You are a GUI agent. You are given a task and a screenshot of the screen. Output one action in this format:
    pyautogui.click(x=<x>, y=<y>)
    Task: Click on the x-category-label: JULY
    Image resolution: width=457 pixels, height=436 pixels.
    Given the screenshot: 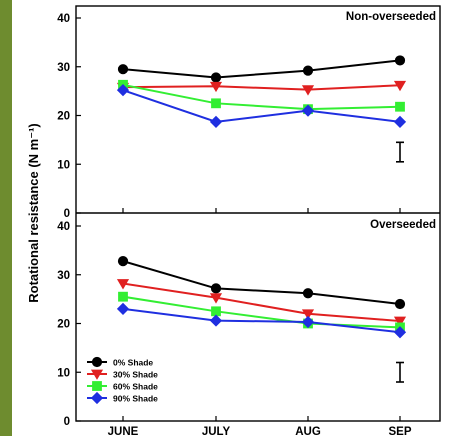 What is the action you would take?
    pyautogui.click(x=216, y=431)
    